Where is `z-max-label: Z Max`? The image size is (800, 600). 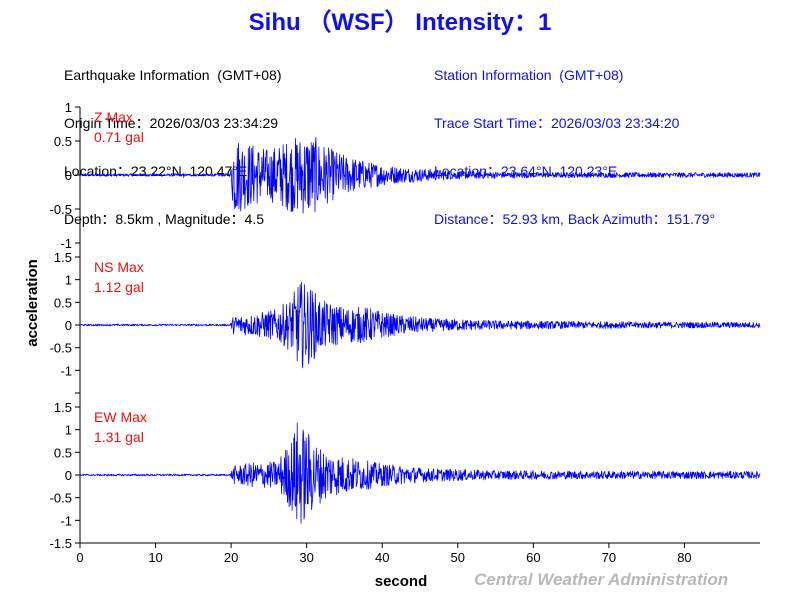
z-max-label: Z Max is located at coordinates (113, 117).